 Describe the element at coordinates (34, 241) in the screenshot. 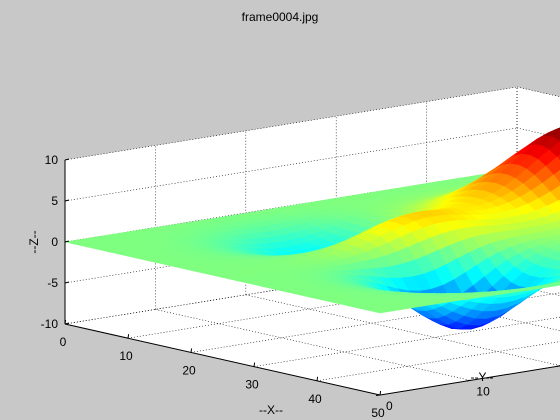

I see `z-axis-label: --Z--` at that location.